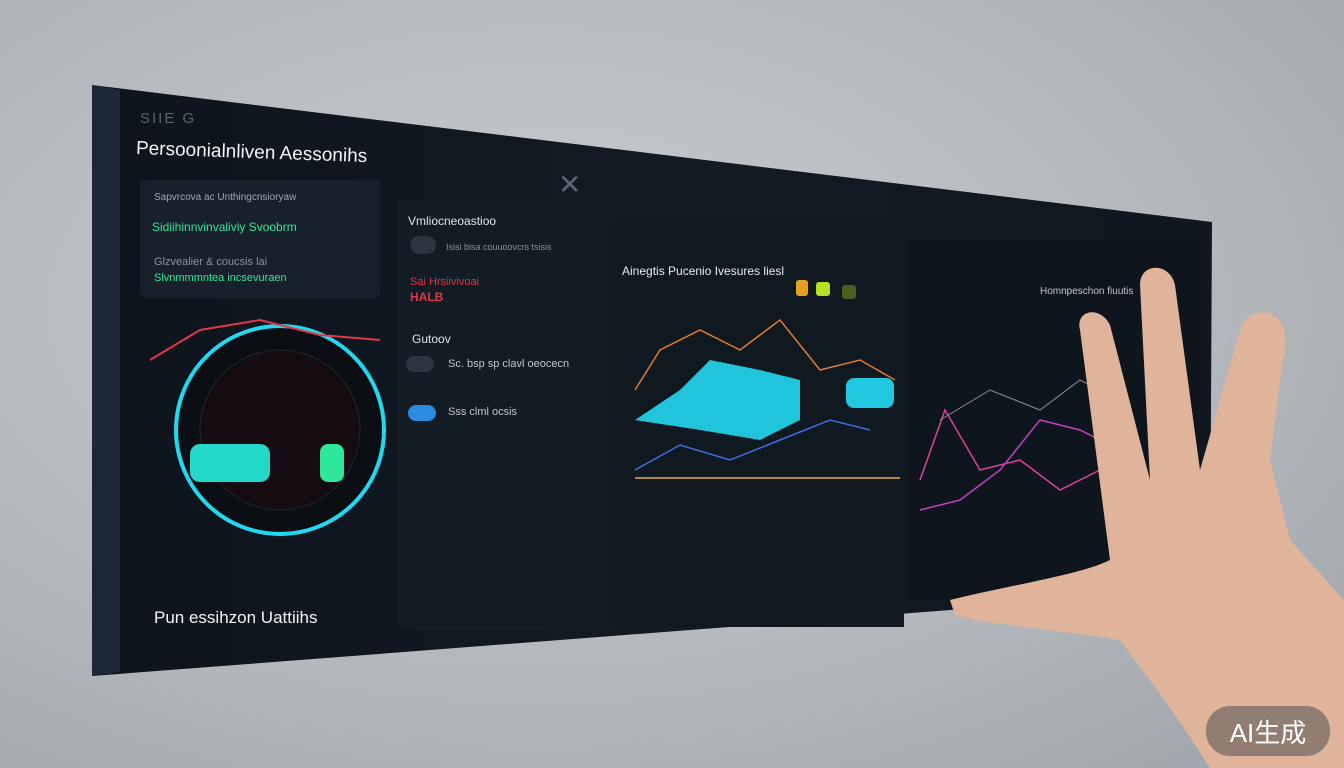  I want to click on left-card-line-4: Slvnmmmntea incsevuraen, so click(220, 278).